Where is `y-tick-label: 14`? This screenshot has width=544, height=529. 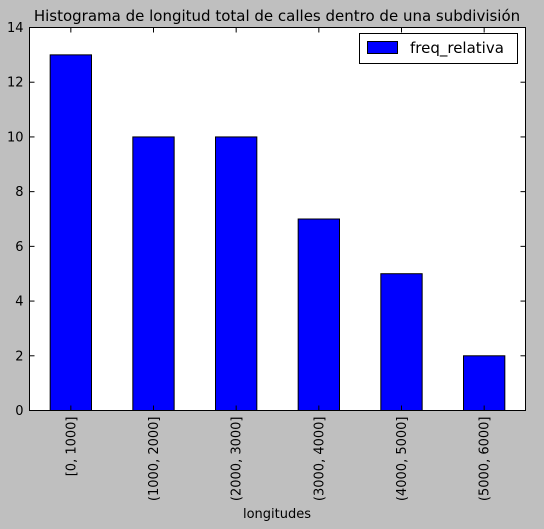
y-tick-label: 14 is located at coordinates (15, 28).